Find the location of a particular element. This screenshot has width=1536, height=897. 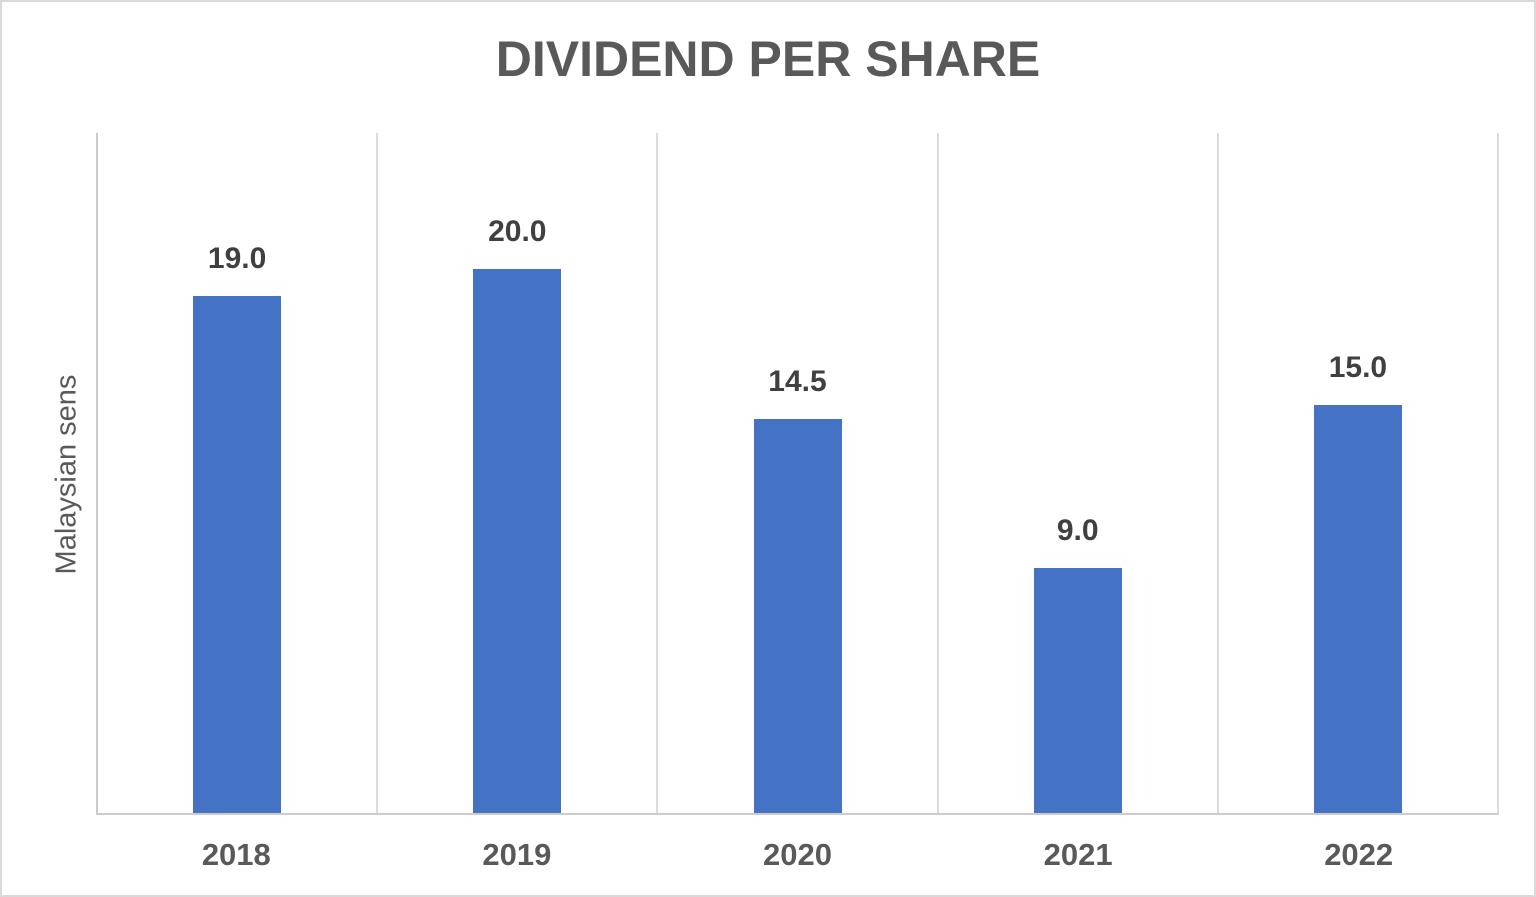

category-column-2021: 9.0 is located at coordinates (1079, 473).